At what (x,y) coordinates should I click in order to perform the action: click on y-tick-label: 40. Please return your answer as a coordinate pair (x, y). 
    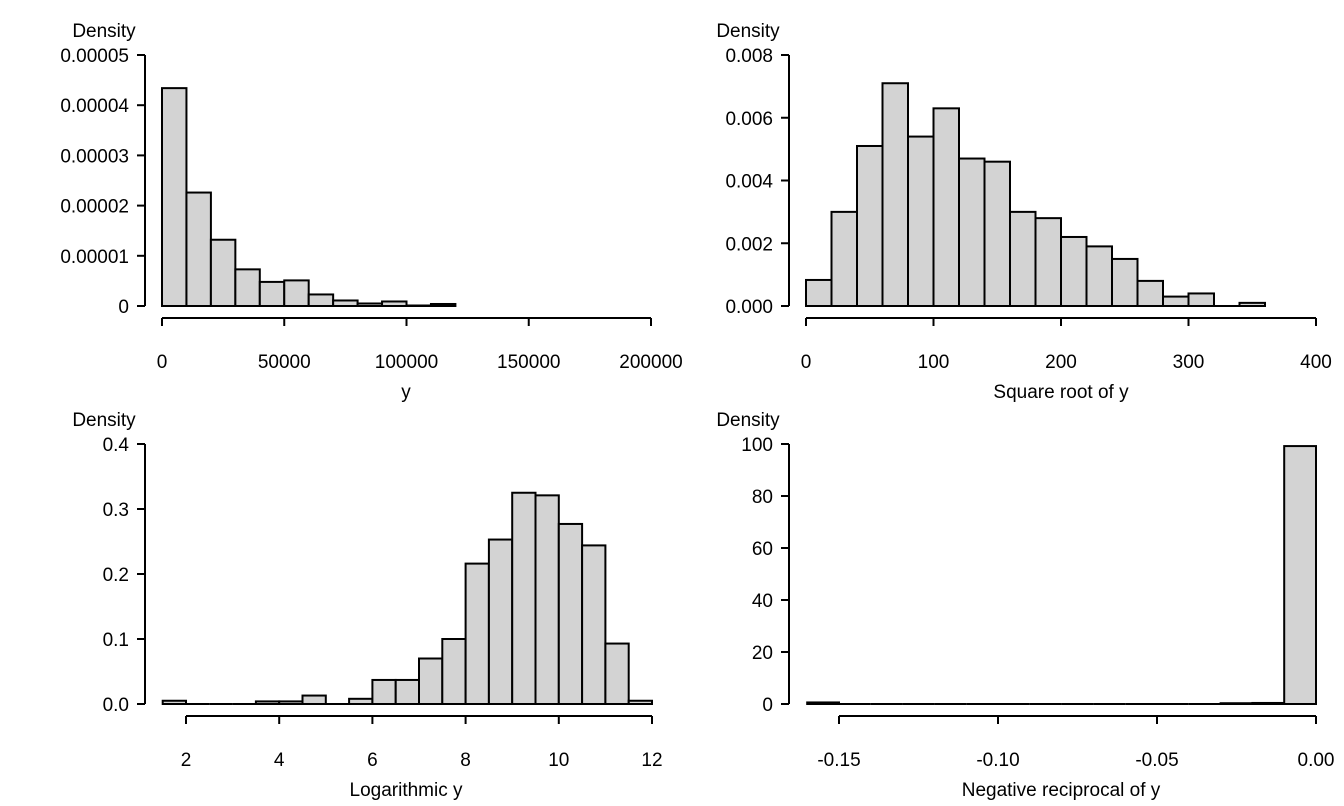
    Looking at the image, I should click on (762, 601).